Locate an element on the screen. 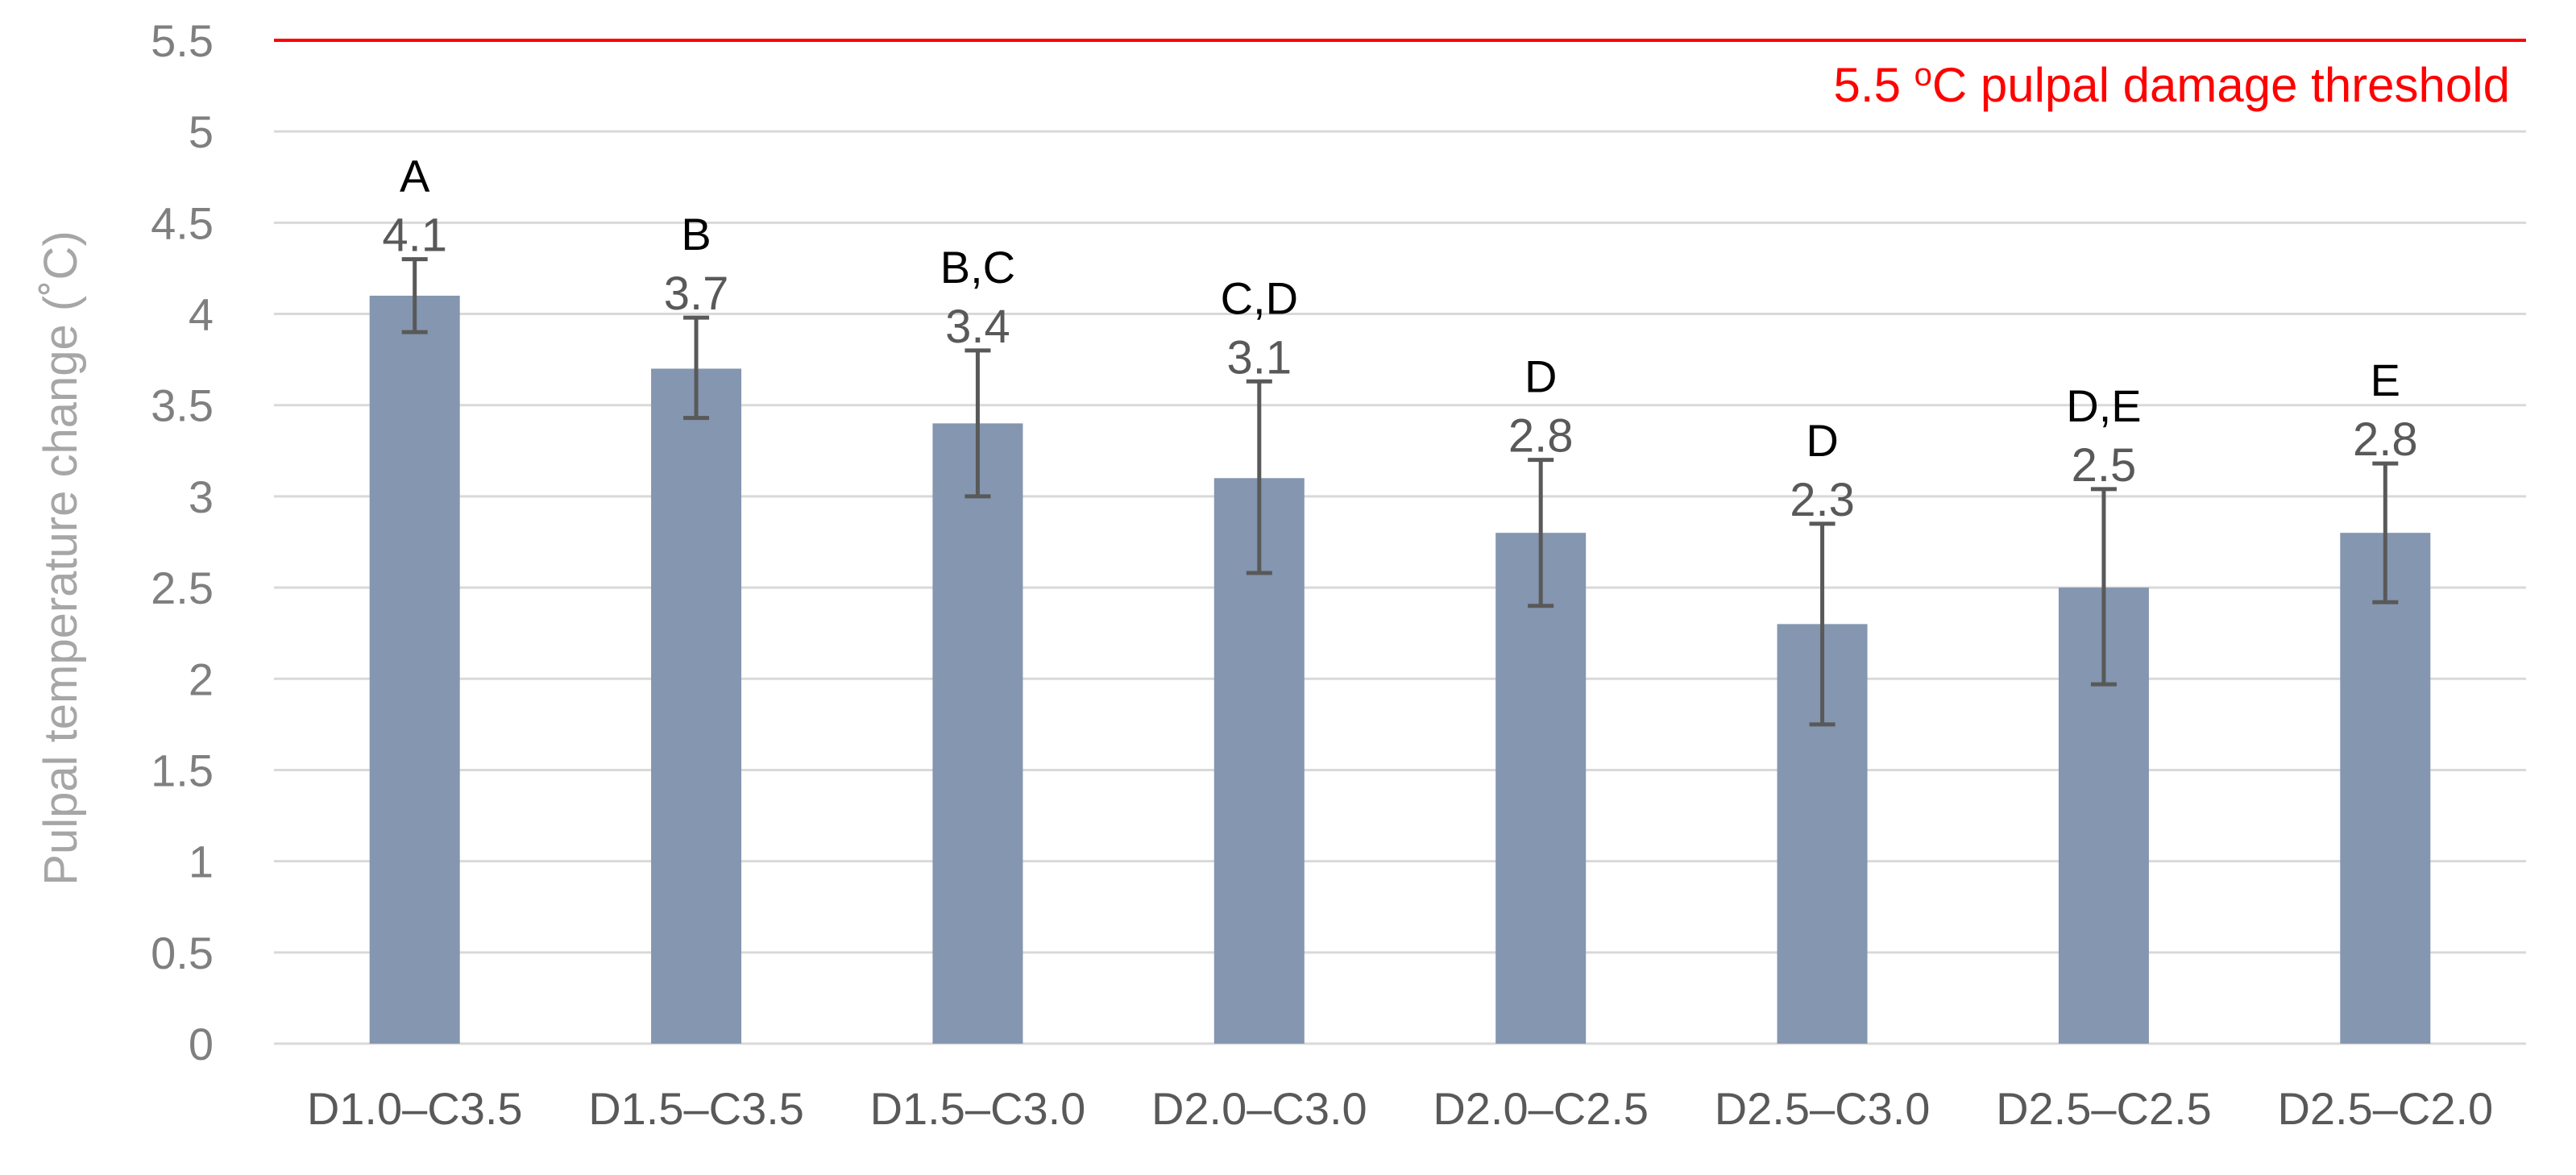  threshold-label-prefix: 5.5 is located at coordinates (1874, 85).